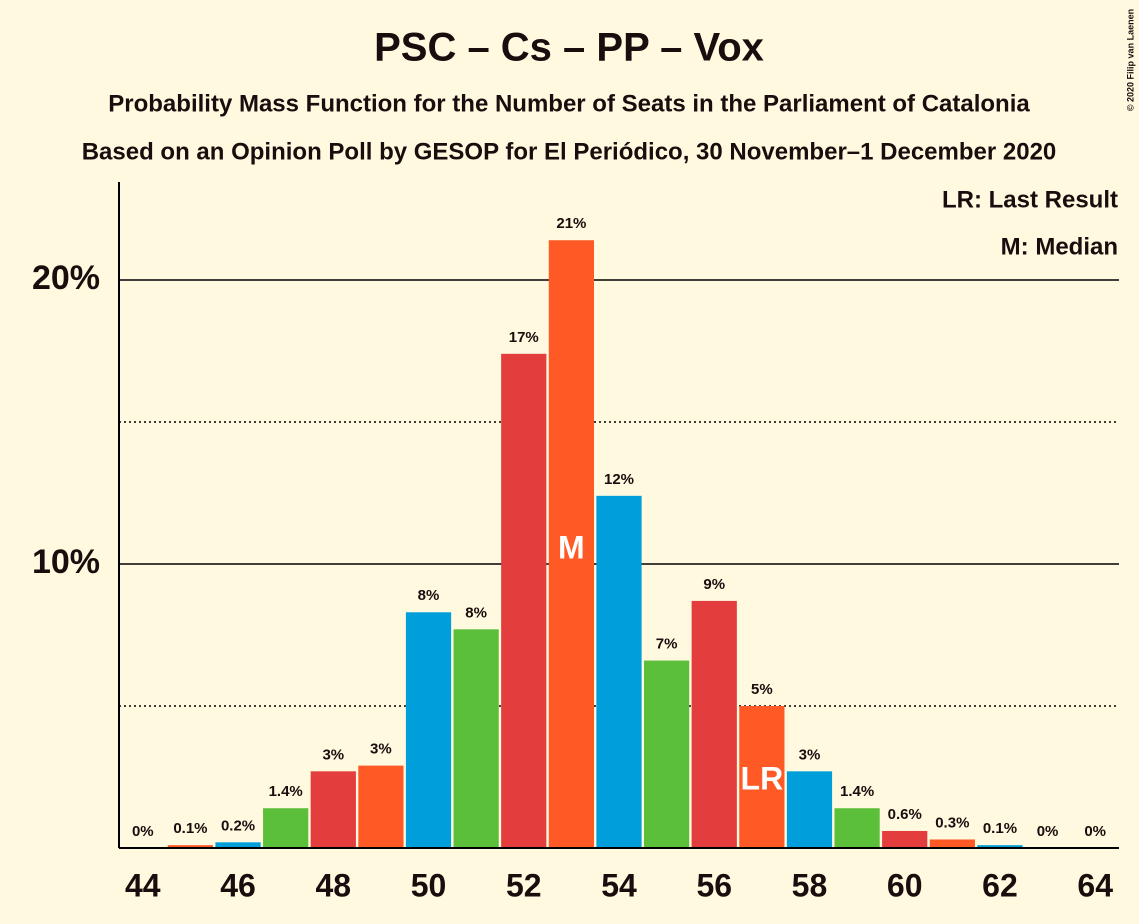  I want to click on chart-title: PSC – Cs – PP – Vox, so click(569, 48).